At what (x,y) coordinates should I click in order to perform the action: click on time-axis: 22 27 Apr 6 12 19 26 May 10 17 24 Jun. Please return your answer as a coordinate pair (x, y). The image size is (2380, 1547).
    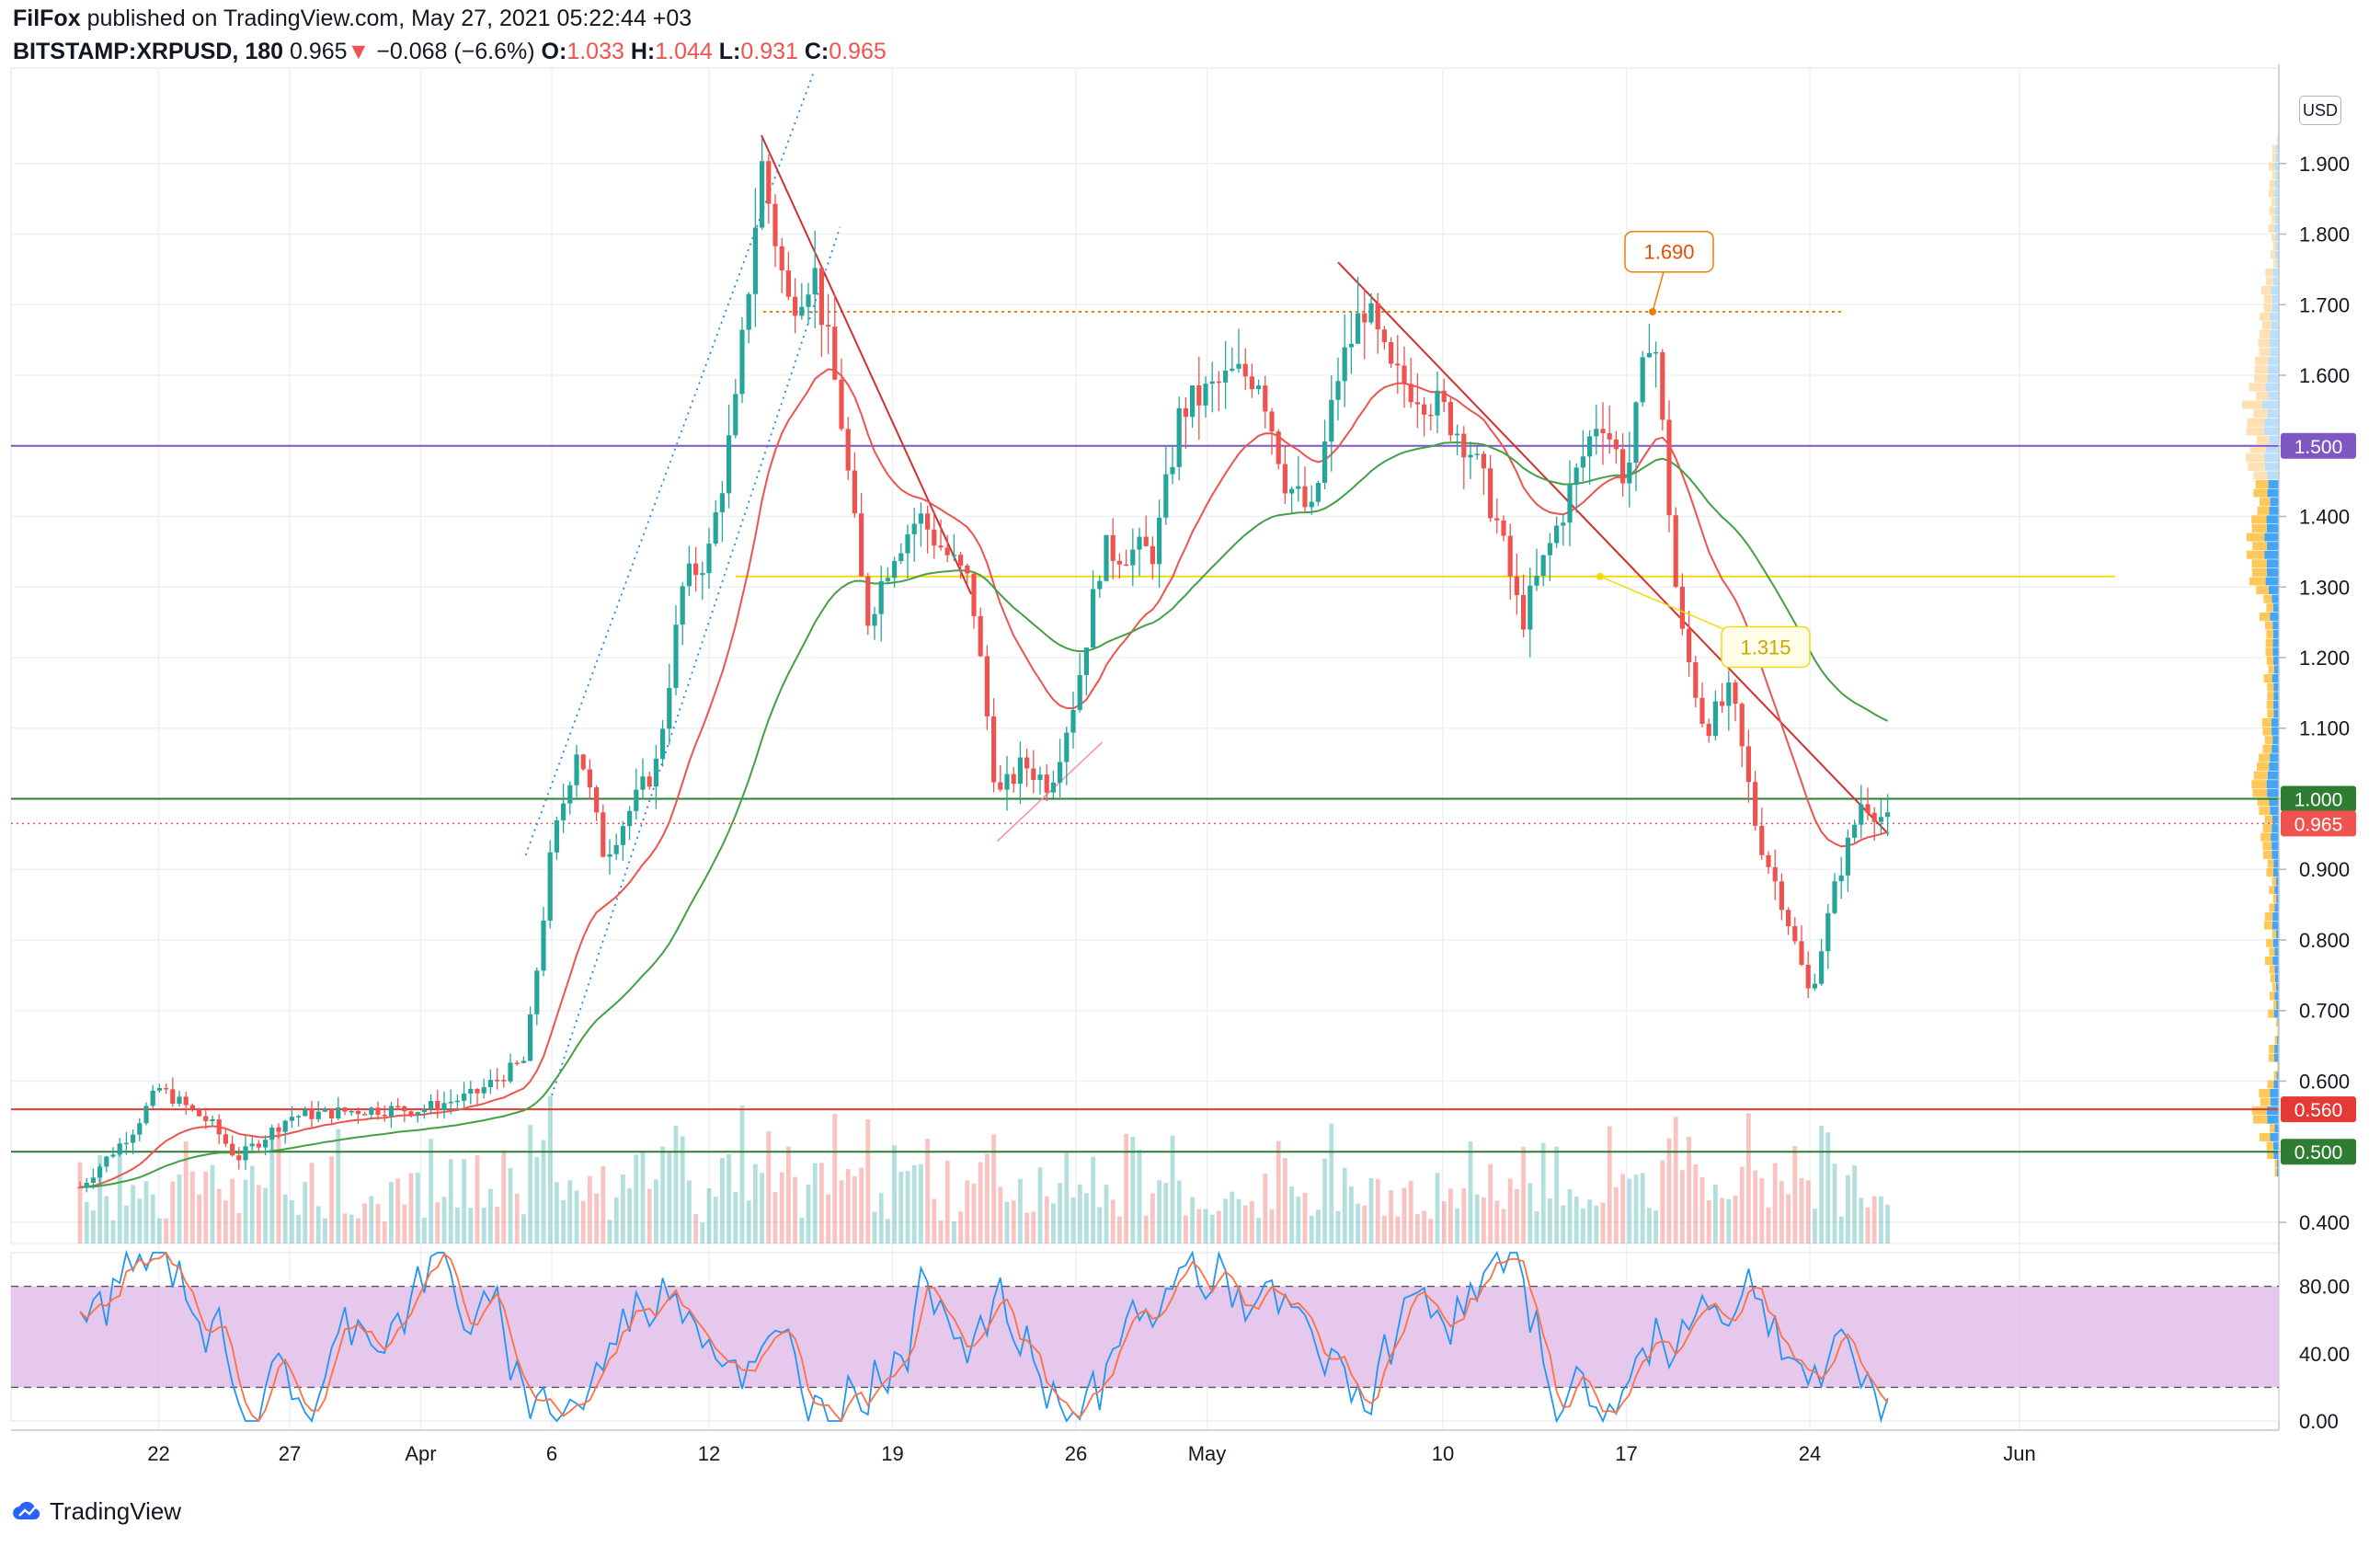
    Looking at the image, I should click on (1145, 1447).